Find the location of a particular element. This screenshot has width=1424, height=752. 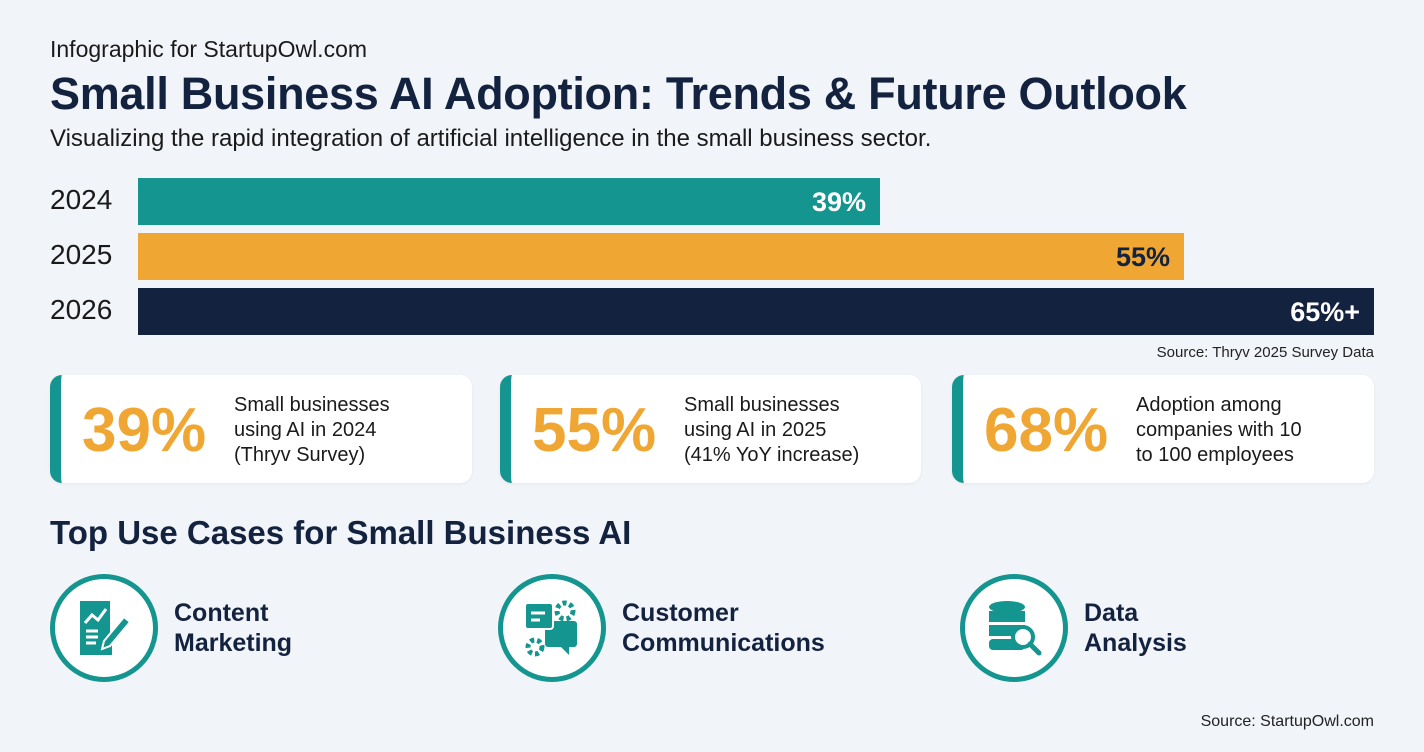

data-analysis-icon is located at coordinates (1014, 628).